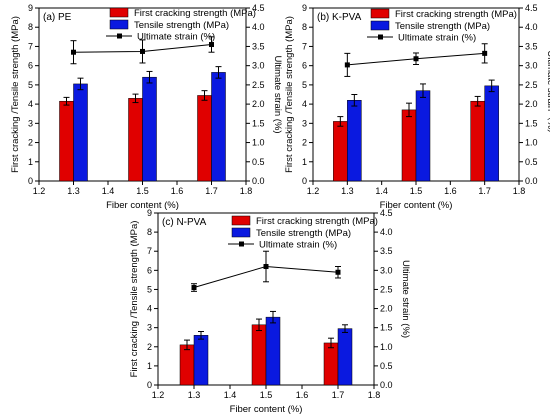 Image resolution: width=550 pixels, height=418 pixels. What do you see at coordinates (386, 289) in the screenshot?
I see `y2-tick-label: 2.5` at bounding box center [386, 289].